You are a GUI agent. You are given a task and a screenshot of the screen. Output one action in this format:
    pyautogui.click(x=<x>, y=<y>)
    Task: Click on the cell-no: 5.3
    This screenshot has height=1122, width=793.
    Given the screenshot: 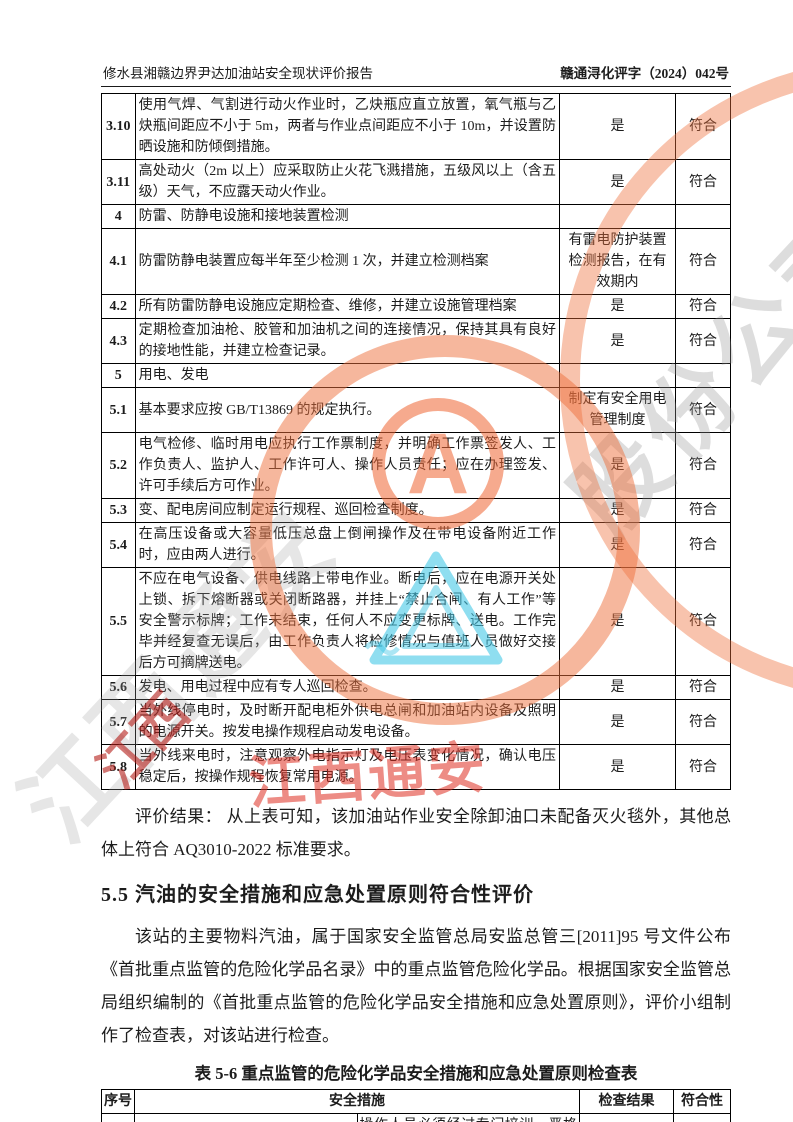 What is the action you would take?
    pyautogui.click(x=118, y=510)
    